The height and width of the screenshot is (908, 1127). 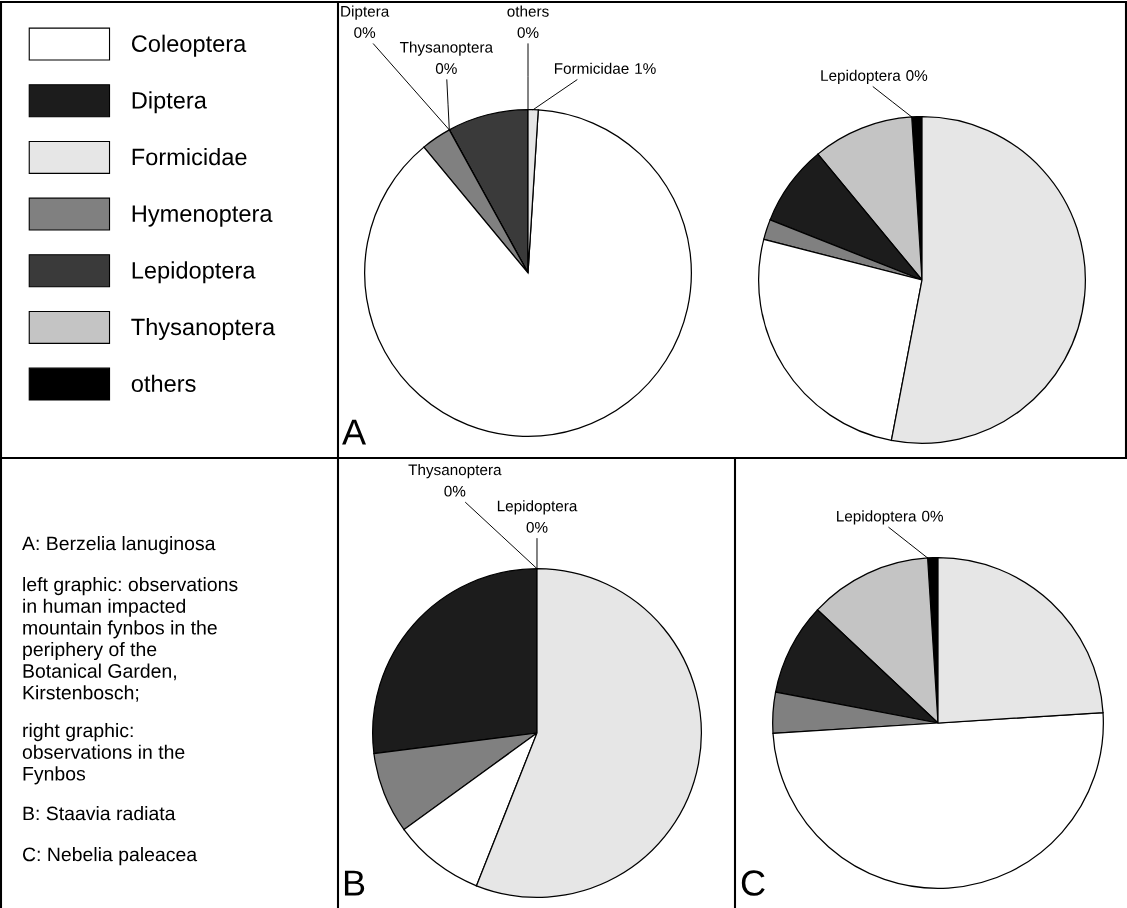 What do you see at coordinates (591, 68) in the screenshot?
I see `slice-label: Formicidae` at bounding box center [591, 68].